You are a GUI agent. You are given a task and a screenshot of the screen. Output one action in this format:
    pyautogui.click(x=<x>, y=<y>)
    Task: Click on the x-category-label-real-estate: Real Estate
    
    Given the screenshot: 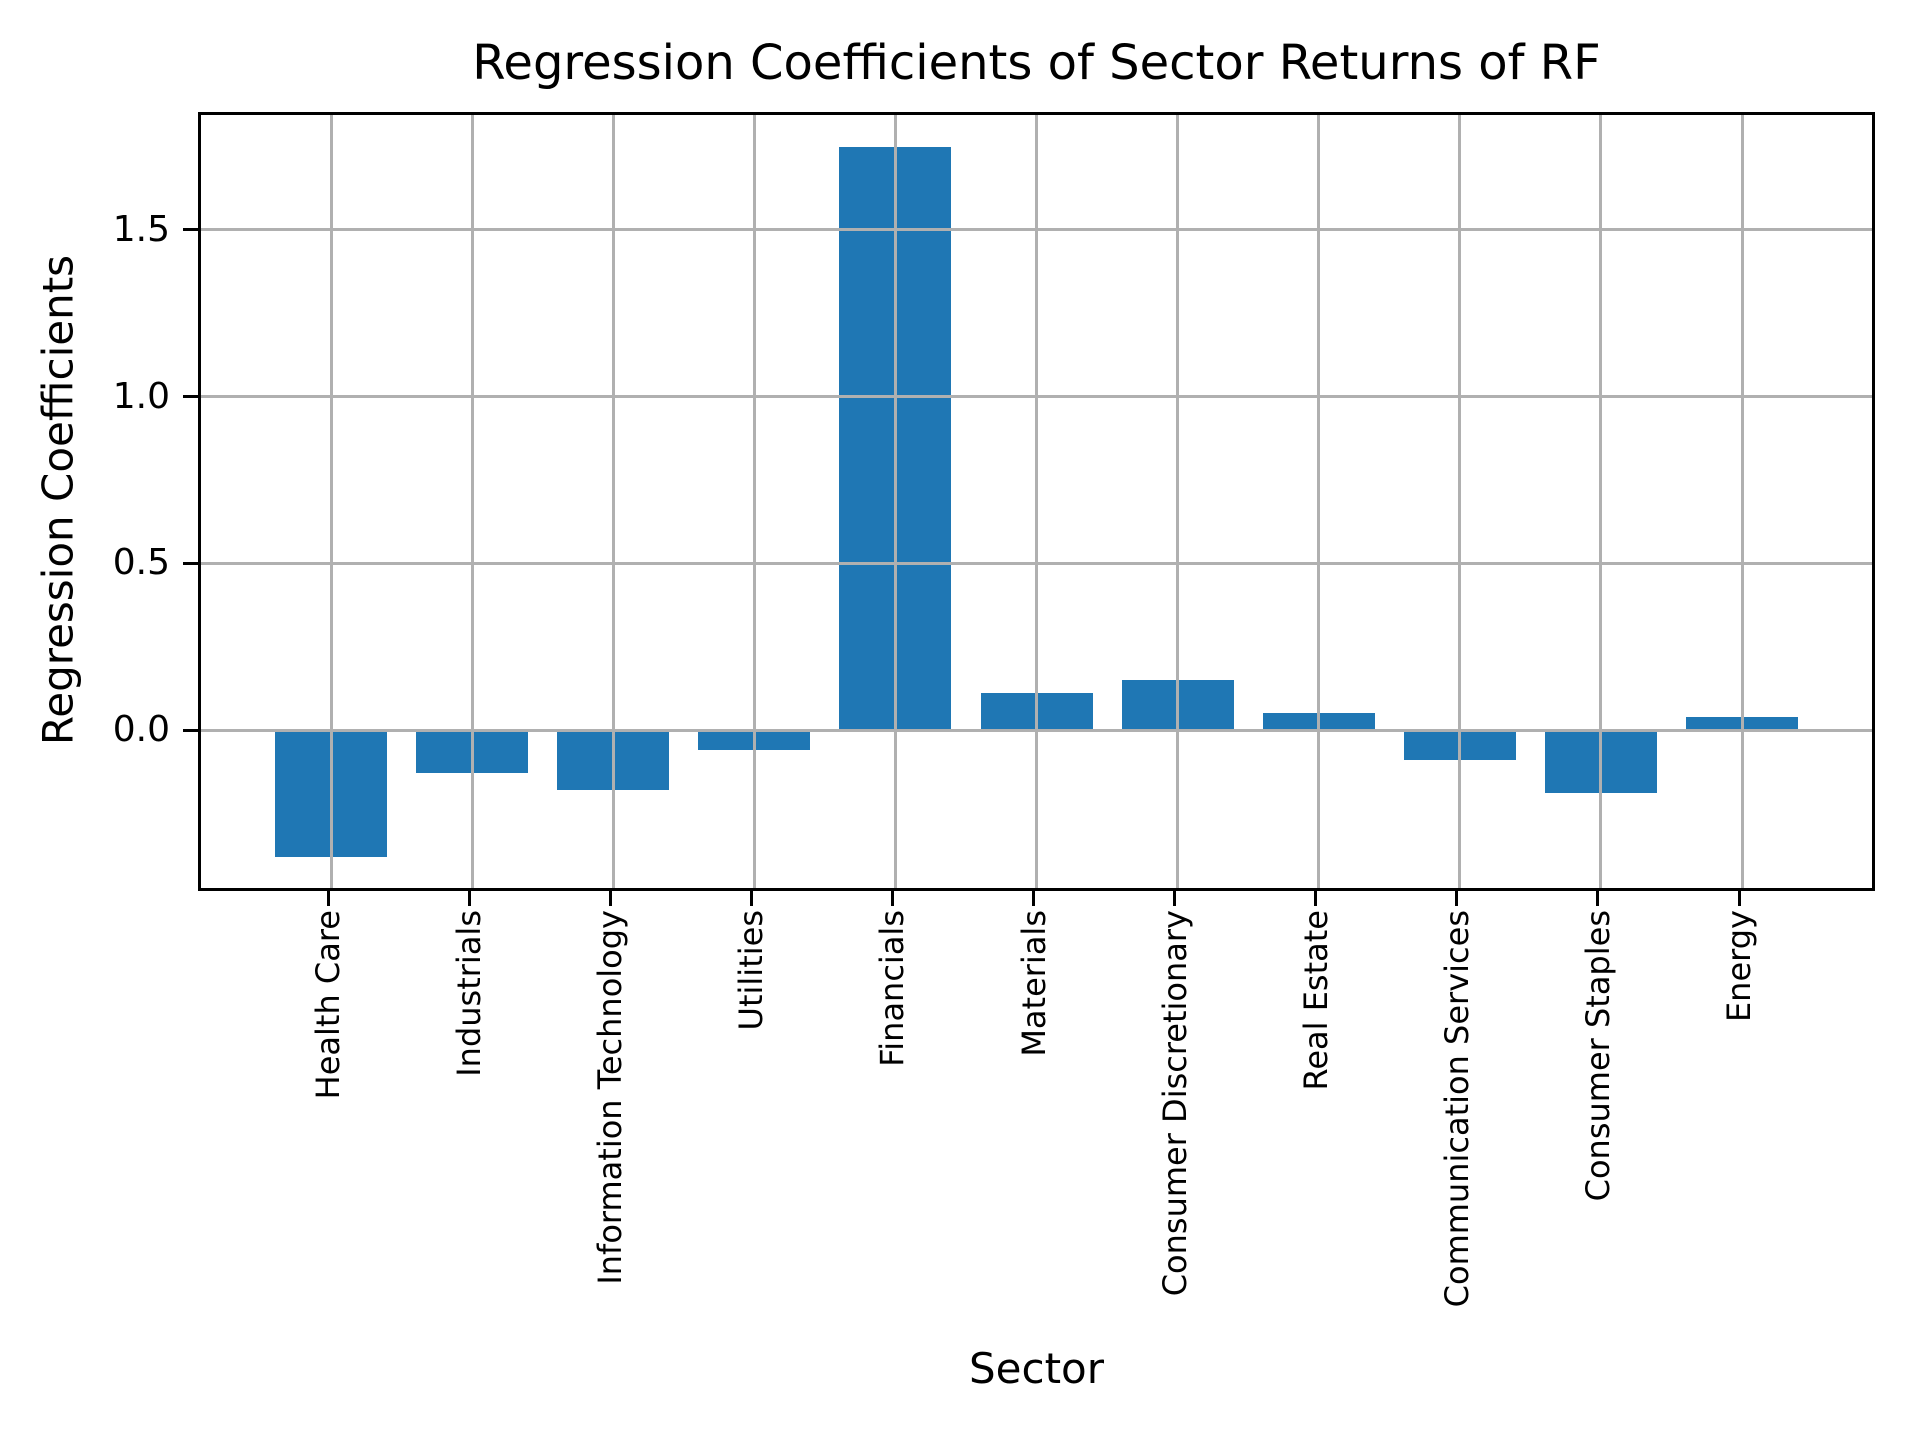 What is the action you would take?
    pyautogui.click(x=1315, y=1000)
    